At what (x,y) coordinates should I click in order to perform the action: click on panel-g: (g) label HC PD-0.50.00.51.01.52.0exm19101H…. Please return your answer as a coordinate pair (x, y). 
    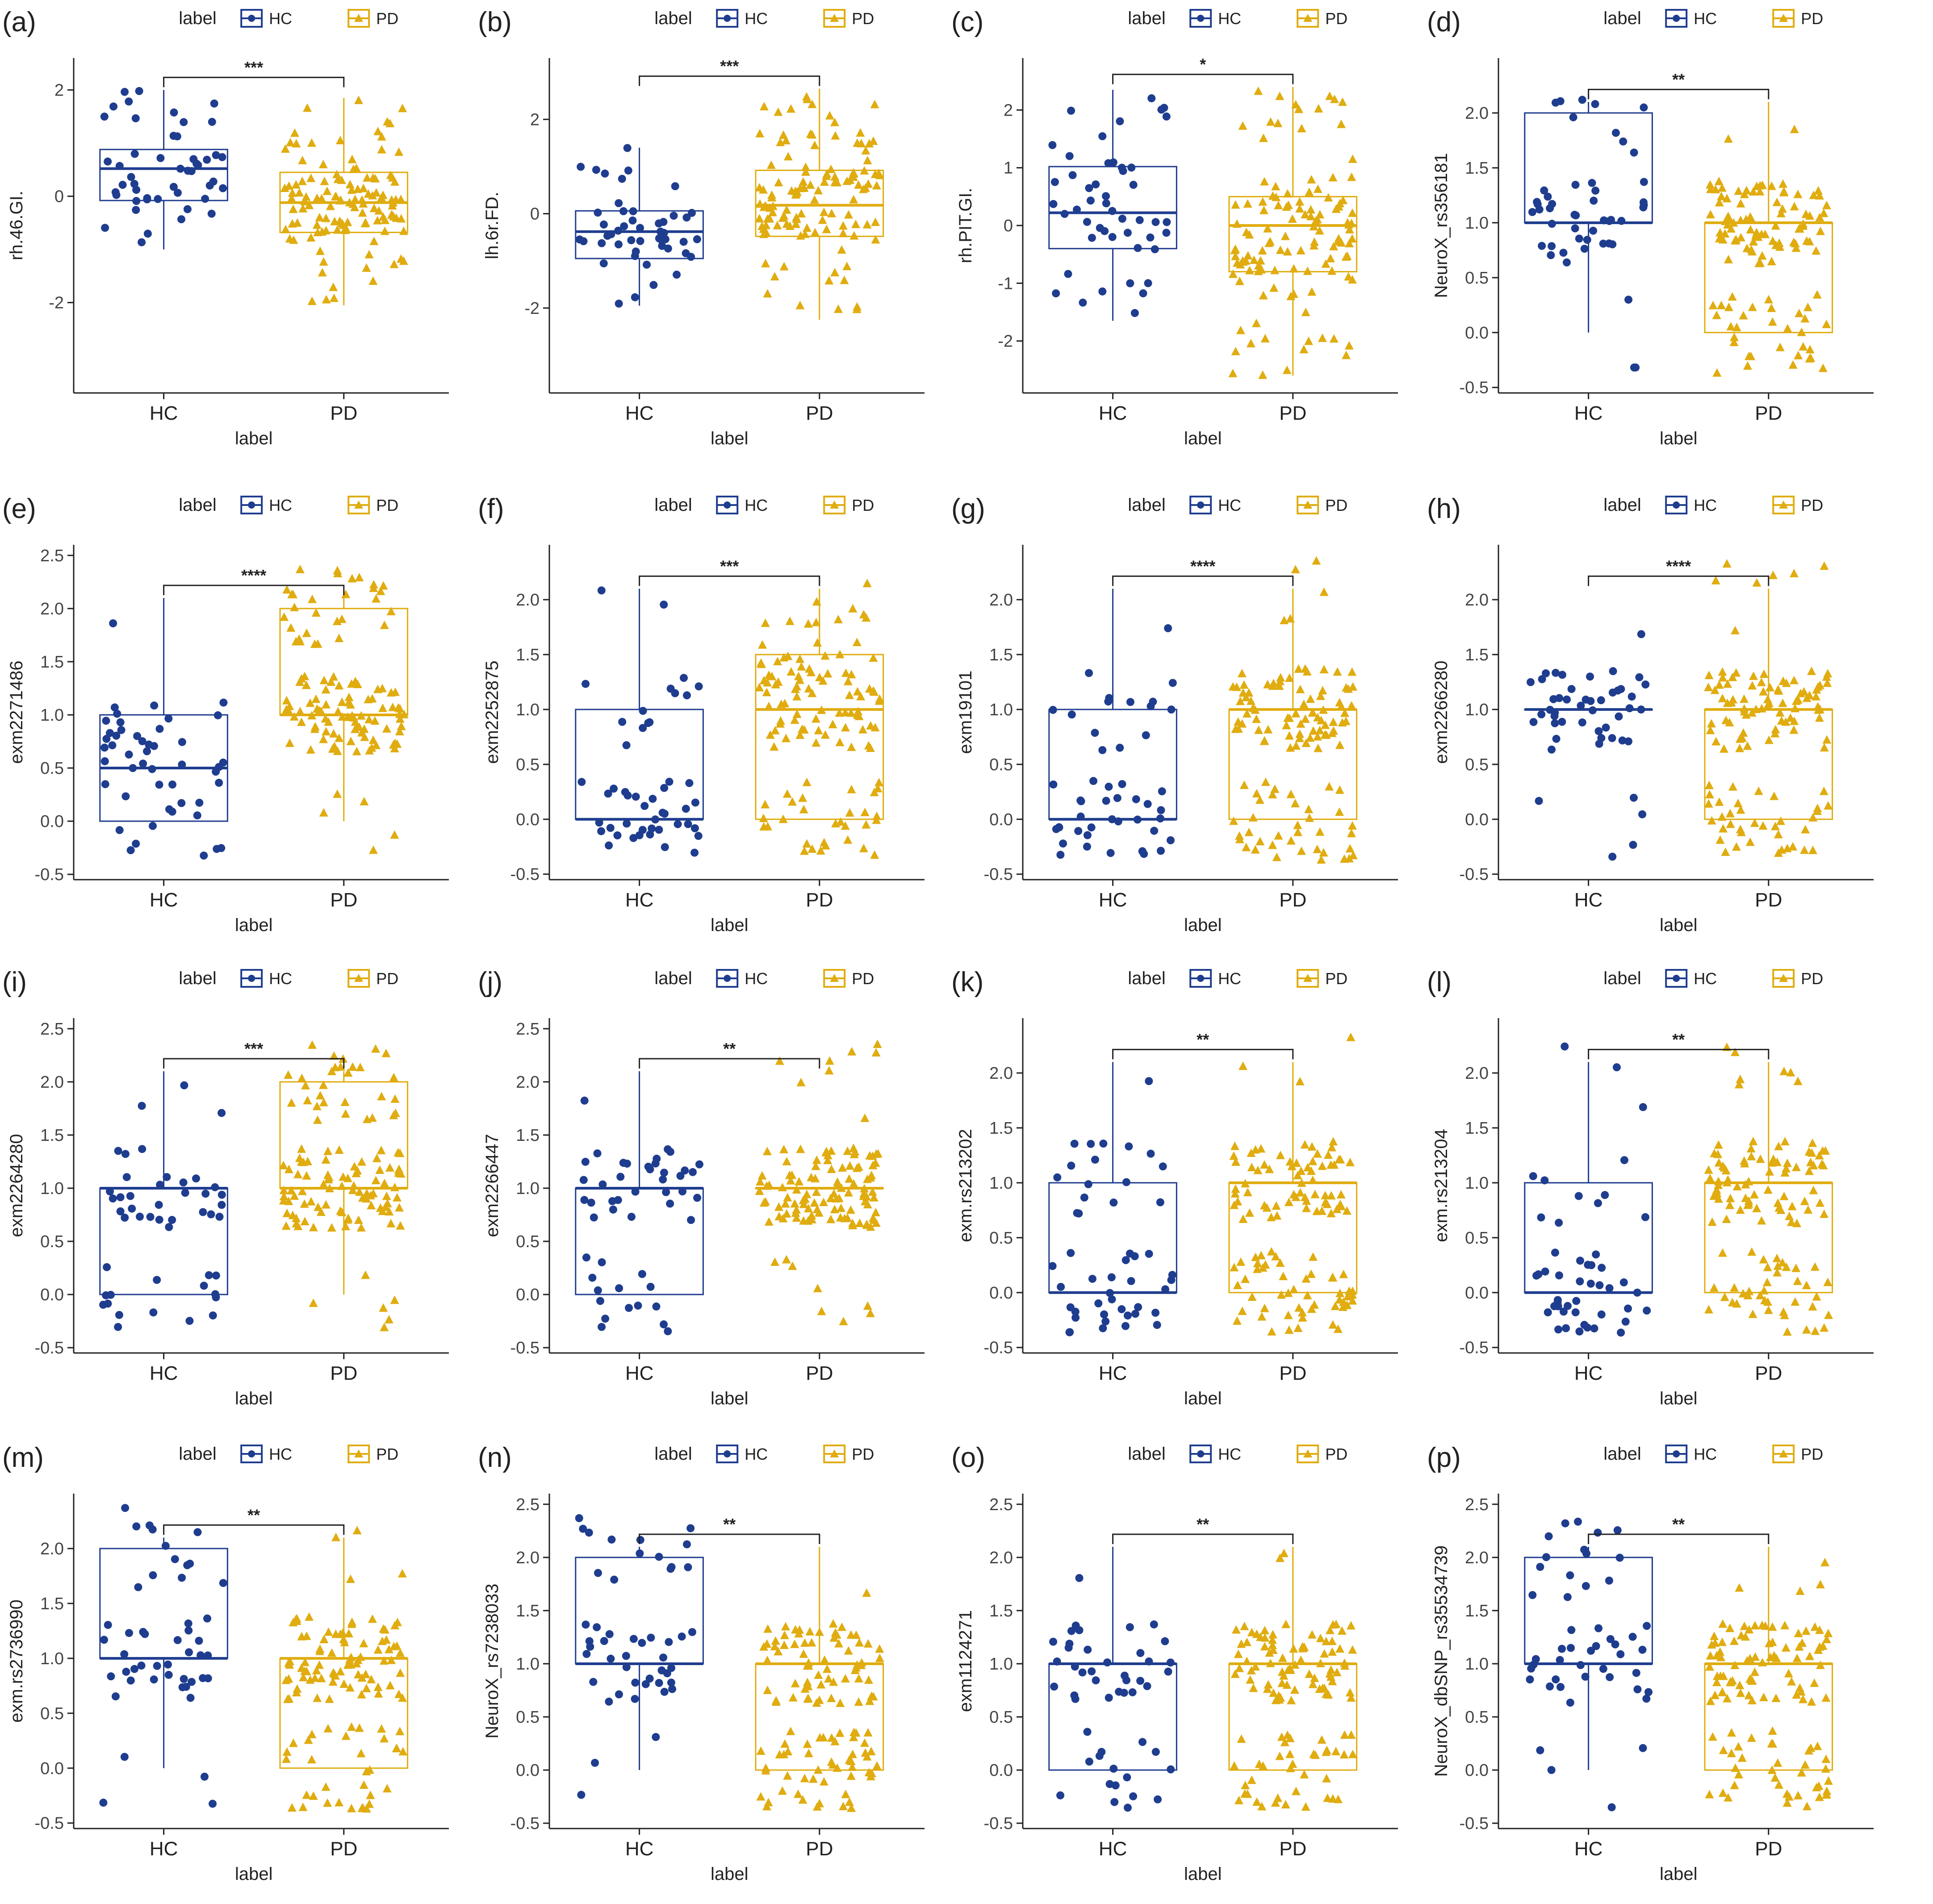
    Looking at the image, I should click on (1174, 714).